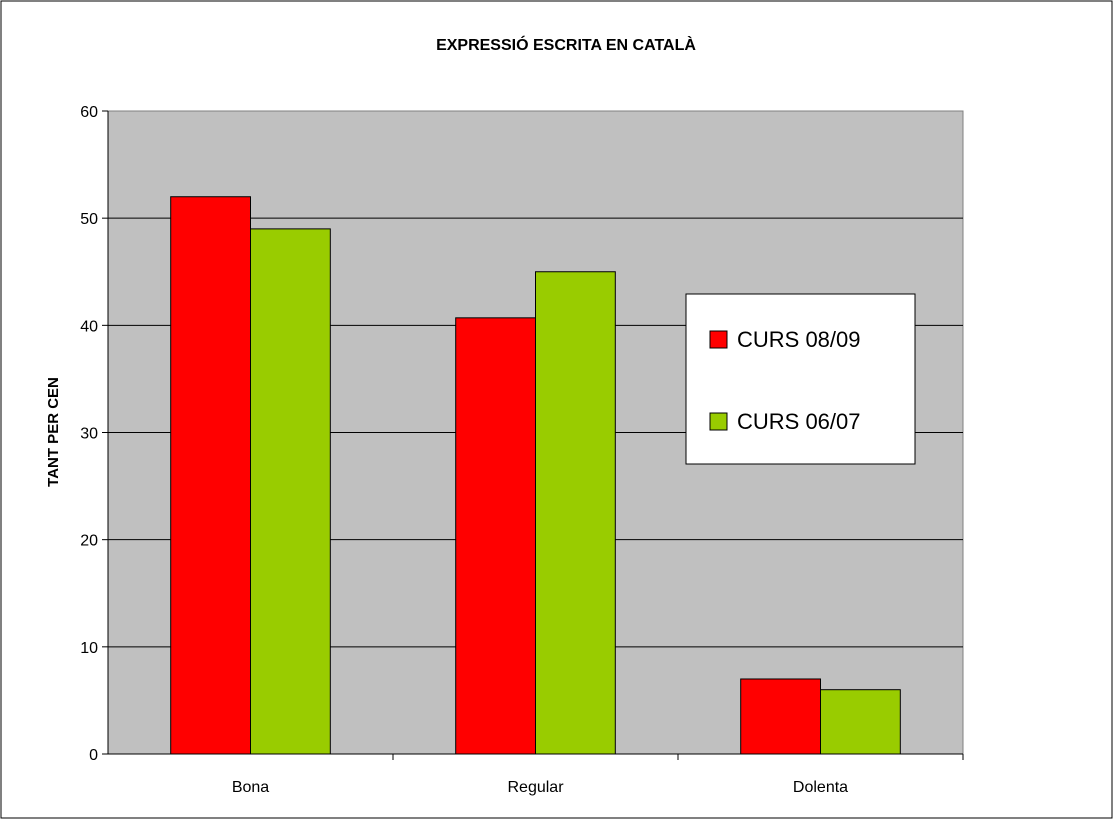  I want to click on y-axis-label: TANT PER CEN, so click(53, 432).